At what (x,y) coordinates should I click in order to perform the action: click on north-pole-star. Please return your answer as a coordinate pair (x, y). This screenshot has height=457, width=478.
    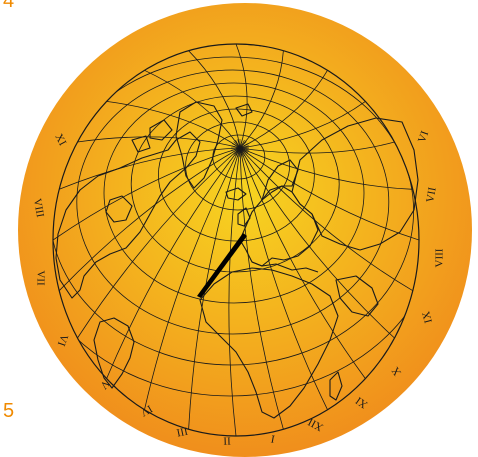
    Looking at the image, I should click on (240, 148).